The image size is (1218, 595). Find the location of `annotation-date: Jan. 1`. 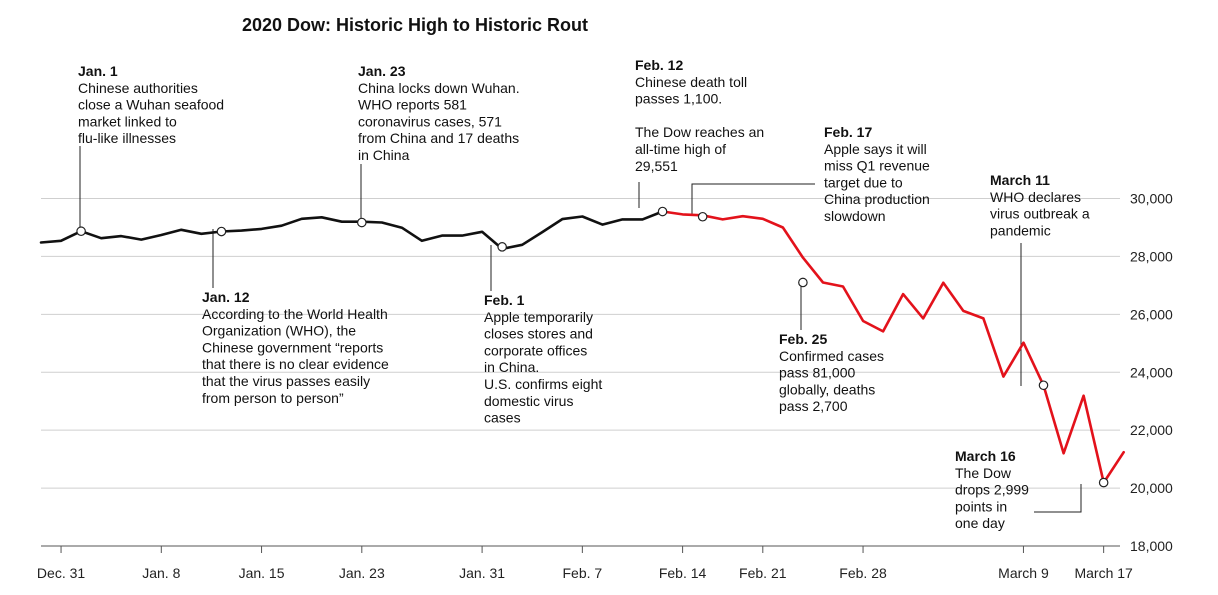

annotation-date: Jan. 1 is located at coordinates (98, 71).